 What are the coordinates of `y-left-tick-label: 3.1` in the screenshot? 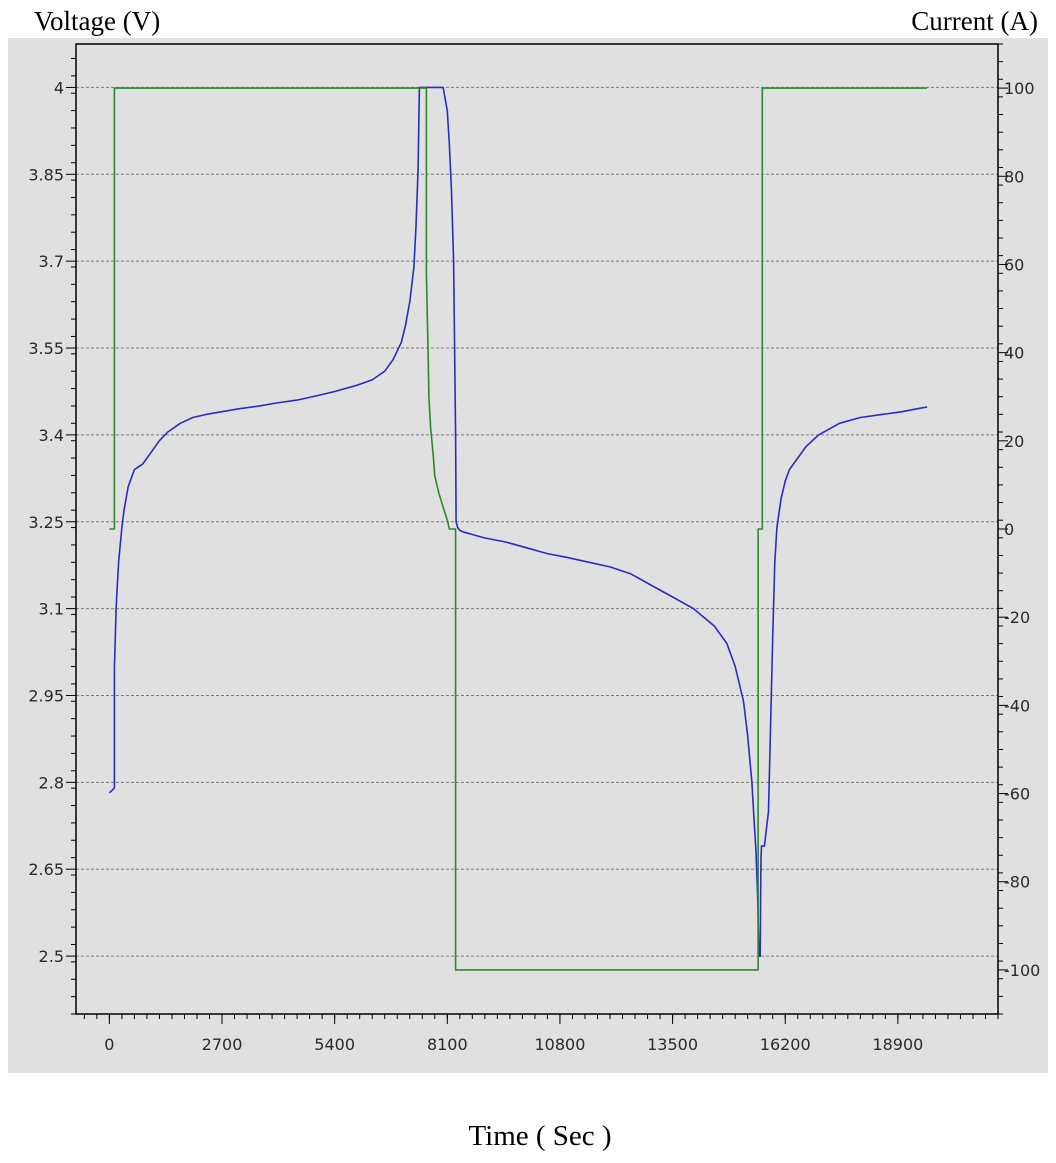 It's located at (51, 609).